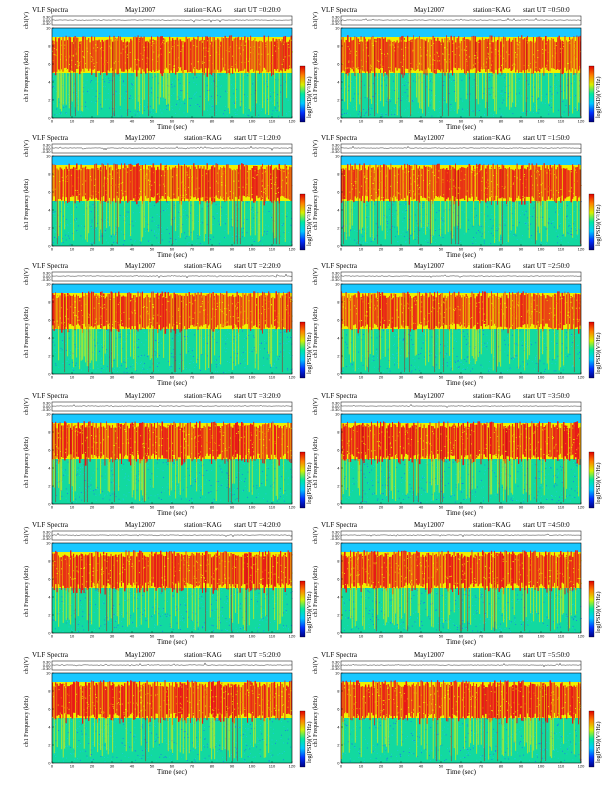 This screenshot has width=612, height=792. Describe the element at coordinates (338, 355) in the screenshot. I see `frequency-tick-label: 2` at that location.